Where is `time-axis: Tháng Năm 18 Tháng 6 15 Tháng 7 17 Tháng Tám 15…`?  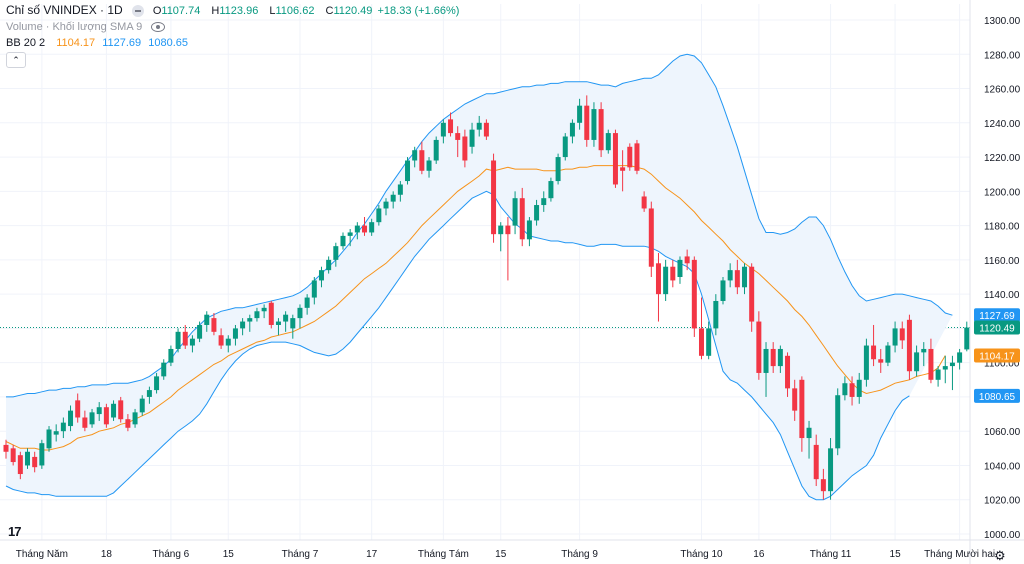 time-axis: Tháng Năm 18 Tháng 6 15 Tháng 7 17 Tháng Tám 15… is located at coordinates (512, 549).